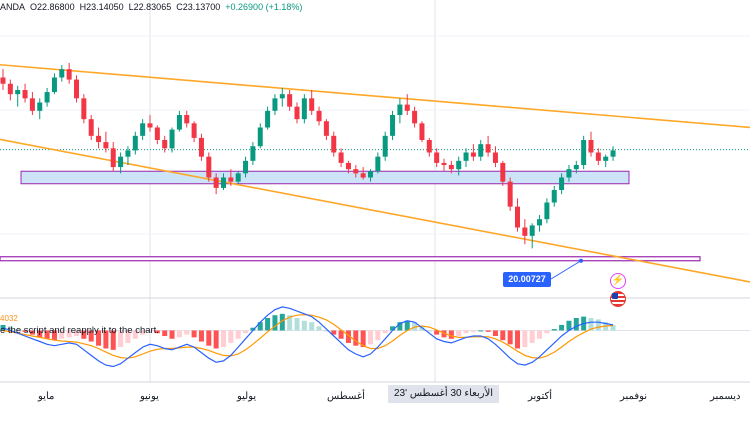 The width and height of the screenshot is (750, 430). I want to click on flash-icon: ⚡, so click(618, 281).